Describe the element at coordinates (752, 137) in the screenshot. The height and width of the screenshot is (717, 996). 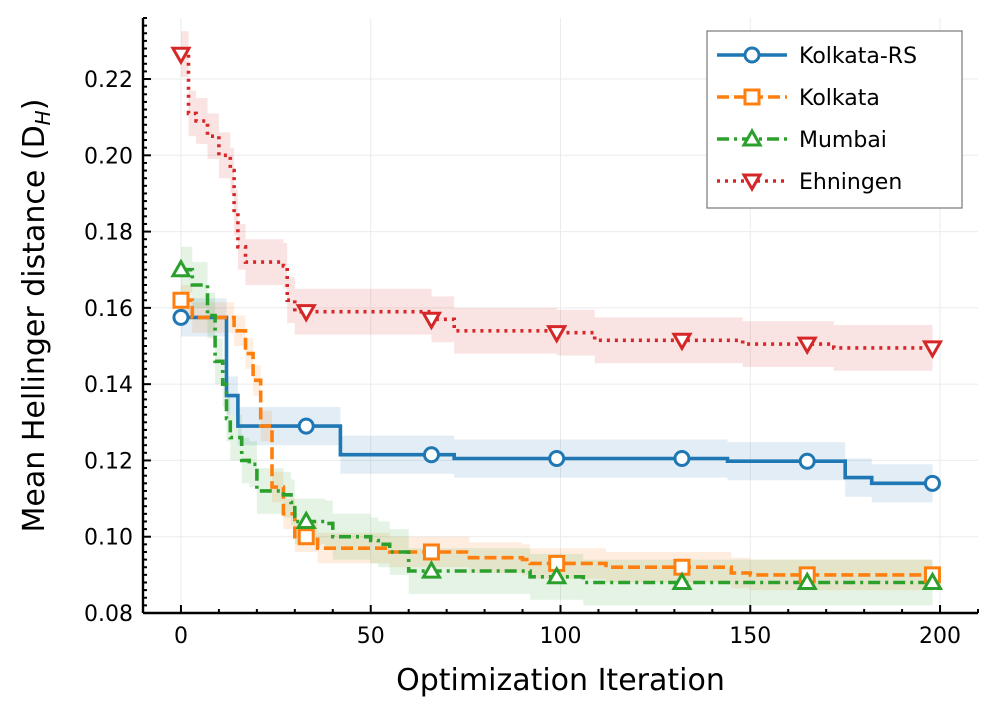
I see `legend-marker-mumbai` at that location.